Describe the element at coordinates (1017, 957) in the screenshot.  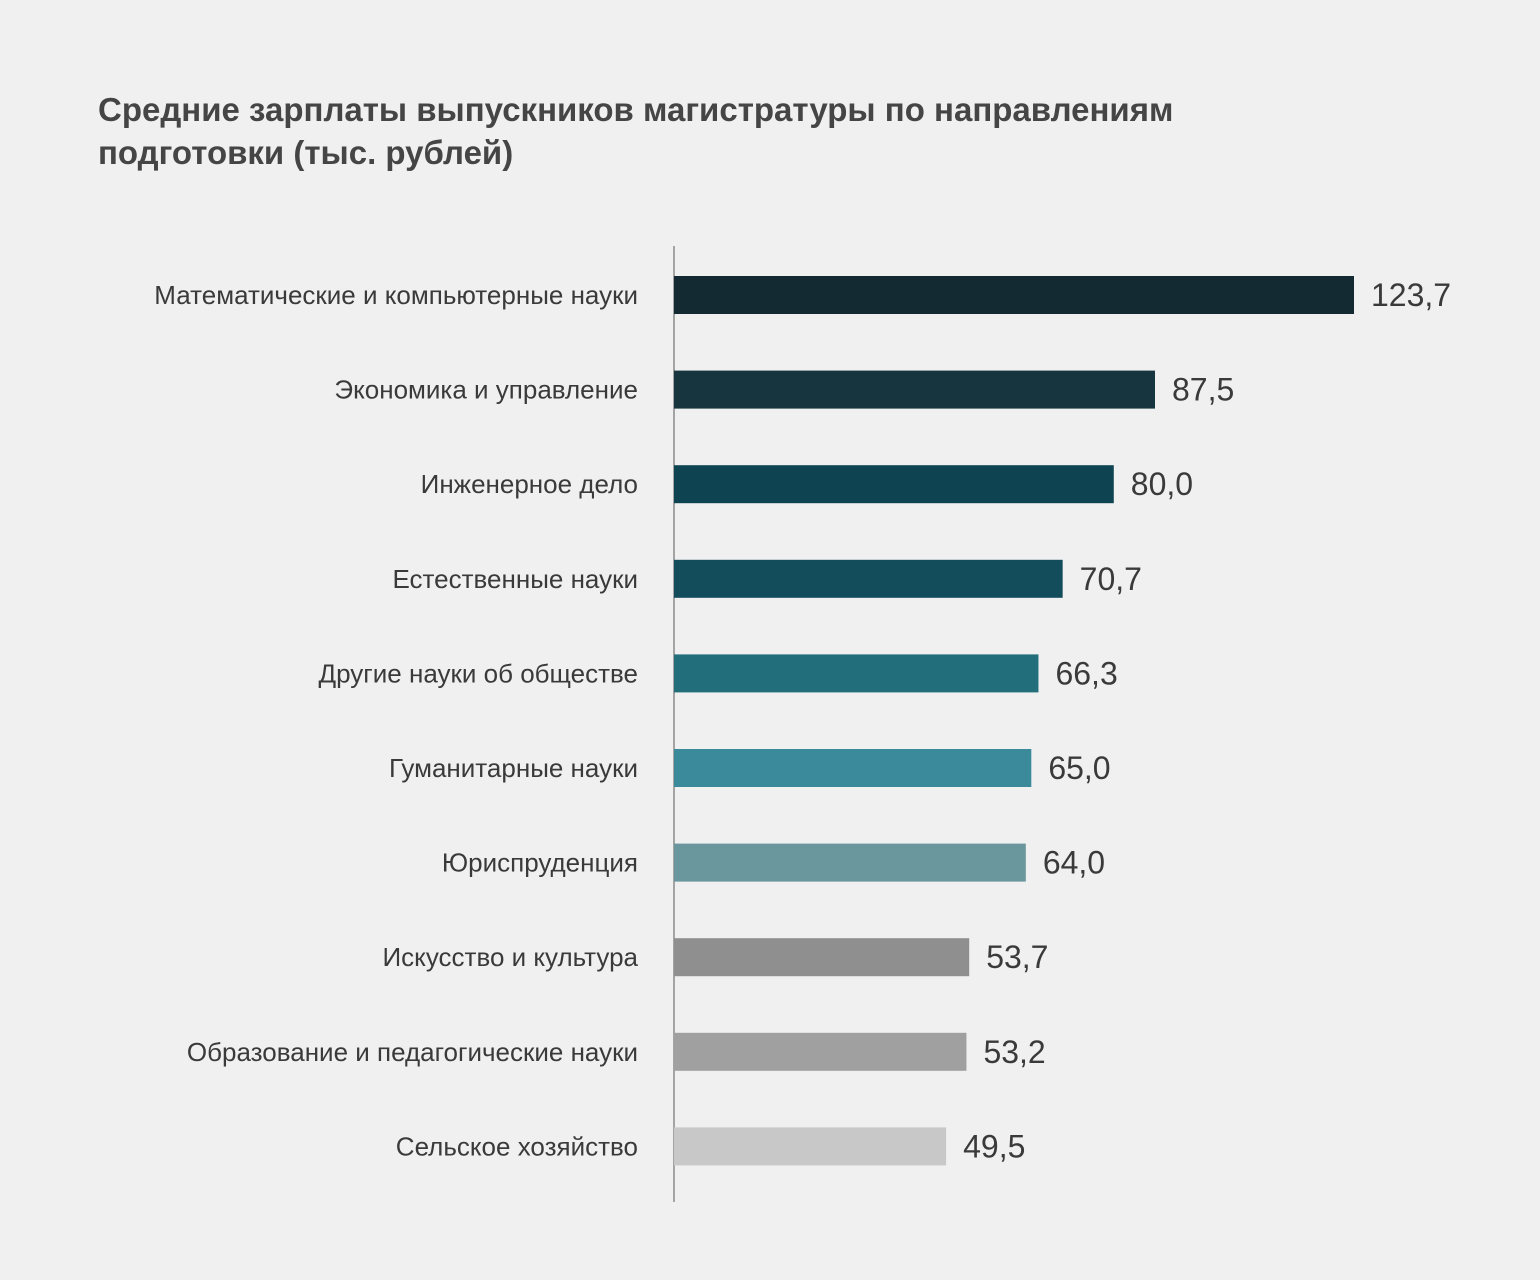
I see `value-label: 53,7` at that location.